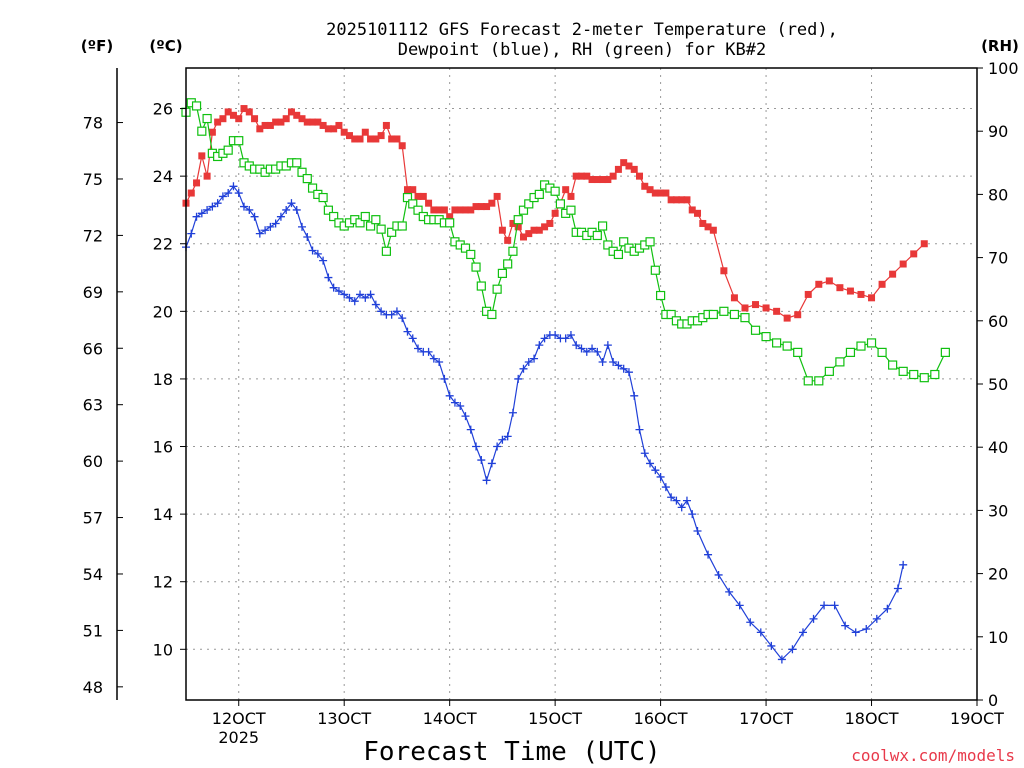 The height and width of the screenshot is (768, 1024). I want to click on rh-tick-label: 0, so click(993, 700).